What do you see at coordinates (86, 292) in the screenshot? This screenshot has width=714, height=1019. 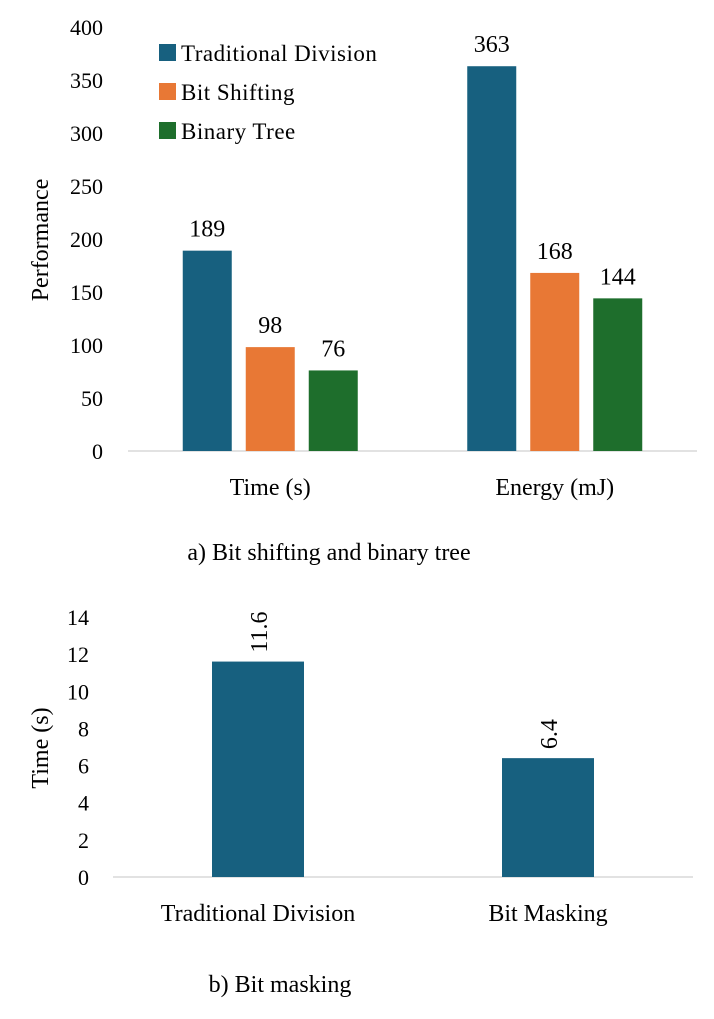 I see `chart-a-y-tick-label: 150` at bounding box center [86, 292].